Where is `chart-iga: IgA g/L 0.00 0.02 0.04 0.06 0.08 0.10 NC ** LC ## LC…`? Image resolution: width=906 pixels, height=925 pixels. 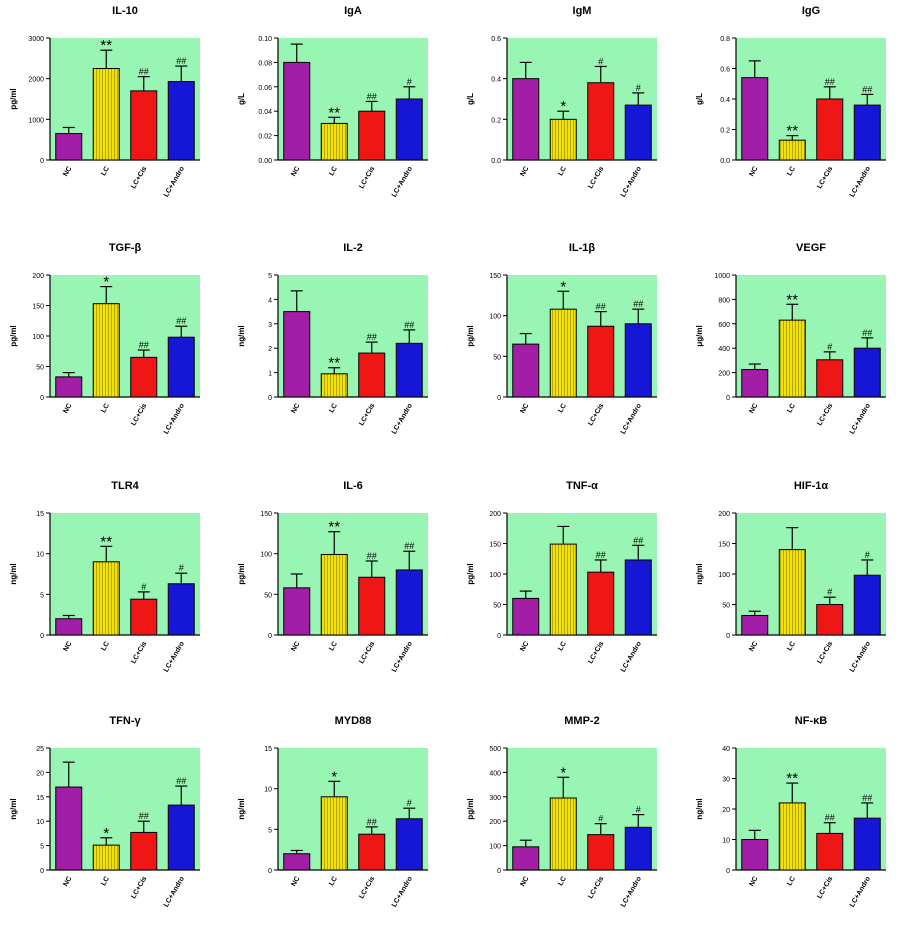 chart-iga: IgA g/L 0.00 0.02 0.04 0.06 0.08 0.10 NC ** LC ## LC… is located at coordinates (332, 101).